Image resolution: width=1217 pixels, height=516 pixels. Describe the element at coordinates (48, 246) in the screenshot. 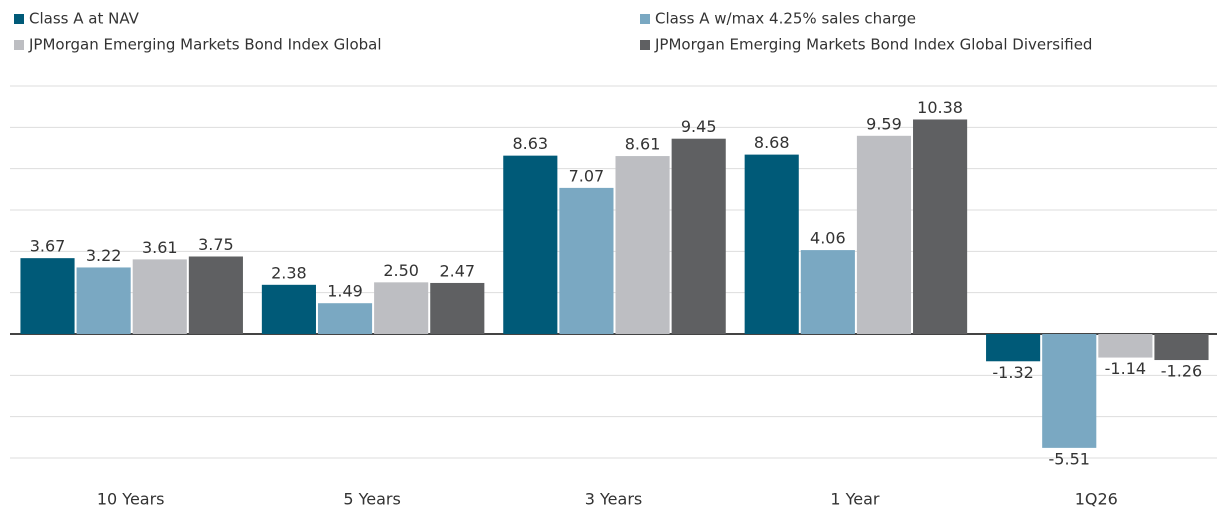

I see `value-label: 3.67` at that location.